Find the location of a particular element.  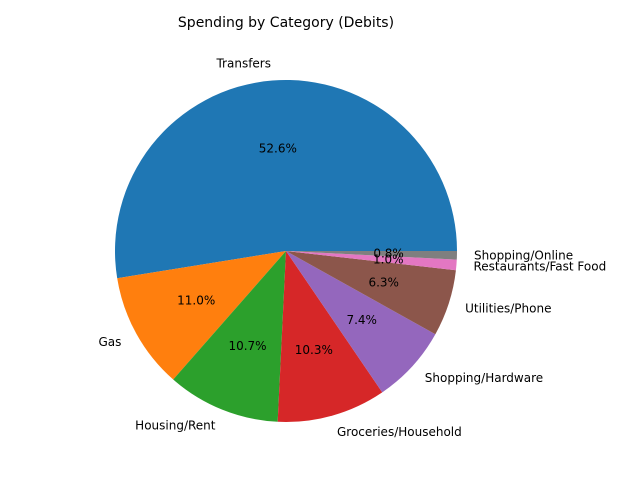

pie-slice-gas is located at coordinates (201, 315).